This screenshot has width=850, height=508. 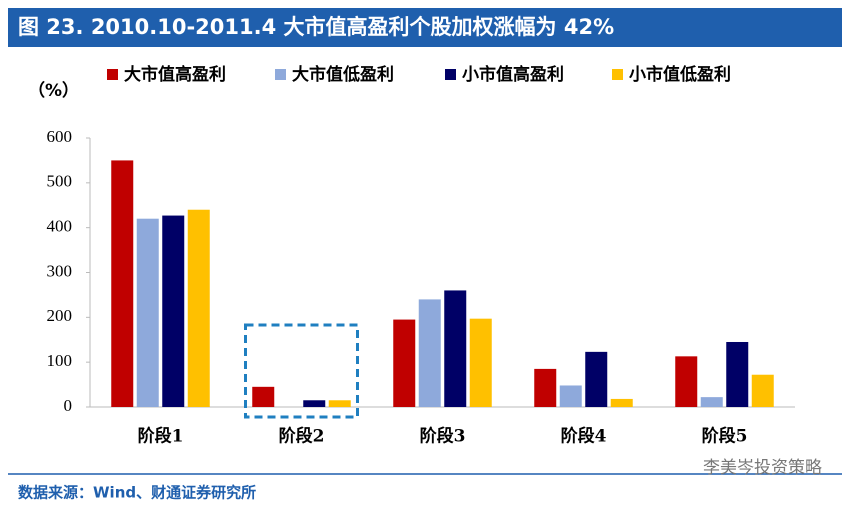 What do you see at coordinates (725, 436) in the screenshot?
I see `x-tick-label: 阶段5` at bounding box center [725, 436].